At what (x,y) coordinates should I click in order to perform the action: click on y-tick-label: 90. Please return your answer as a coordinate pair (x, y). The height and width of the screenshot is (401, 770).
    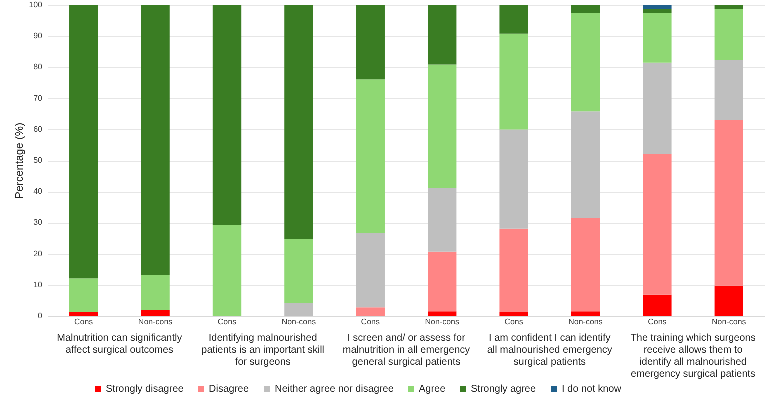
    Looking at the image, I should click on (39, 36).